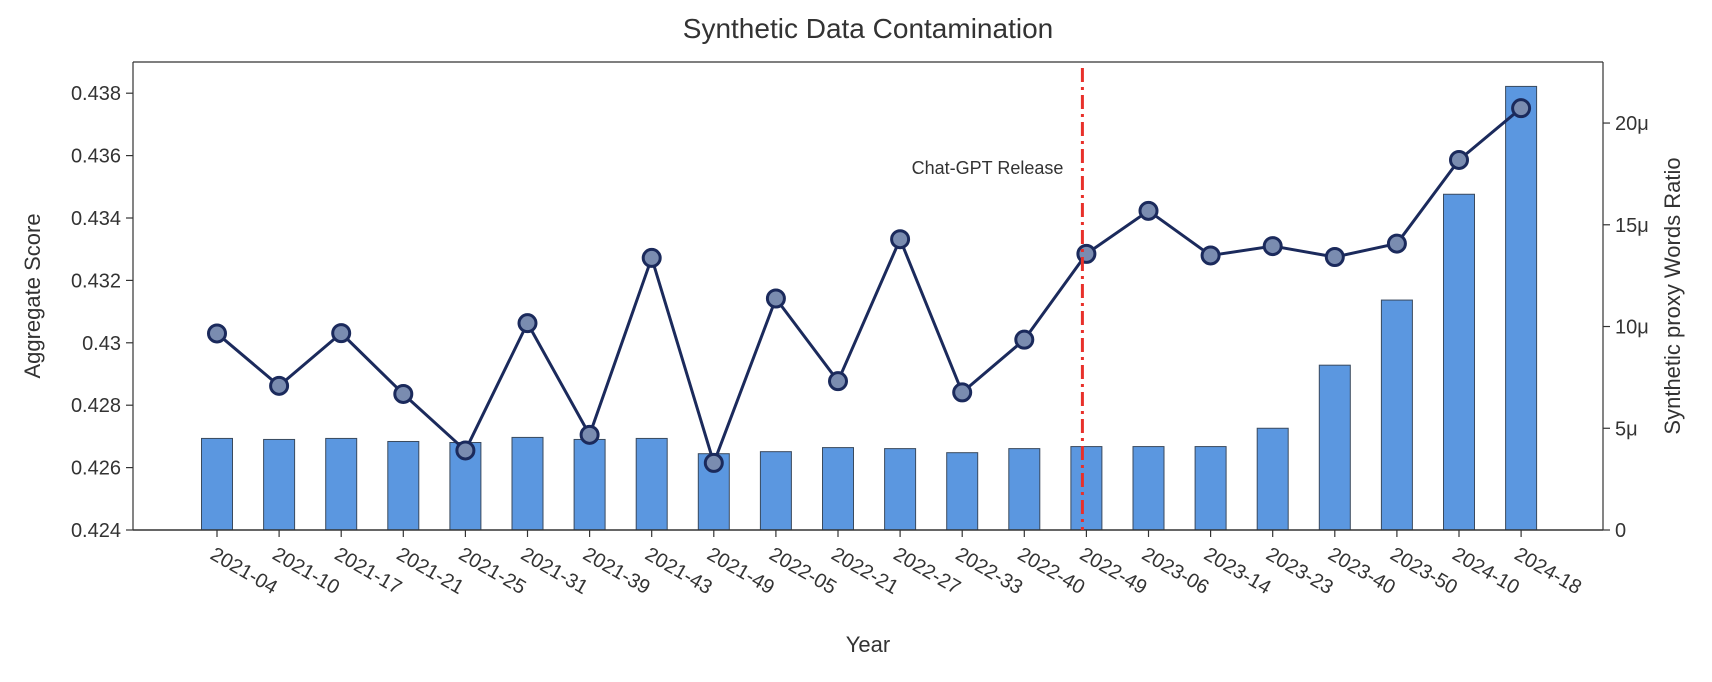  Describe the element at coordinates (96, 94) in the screenshot. I see `left-y-tick-label: 0.438` at that location.